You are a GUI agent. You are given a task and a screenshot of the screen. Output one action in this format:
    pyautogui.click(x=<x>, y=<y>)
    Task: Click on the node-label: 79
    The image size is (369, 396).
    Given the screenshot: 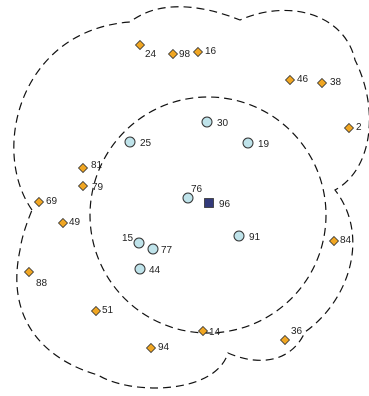 What is the action you would take?
    pyautogui.click(x=98, y=187)
    